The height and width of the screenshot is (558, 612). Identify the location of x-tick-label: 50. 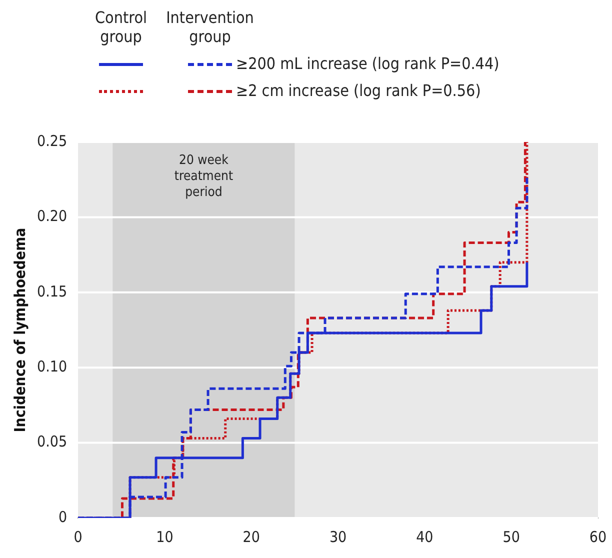
(511, 537).